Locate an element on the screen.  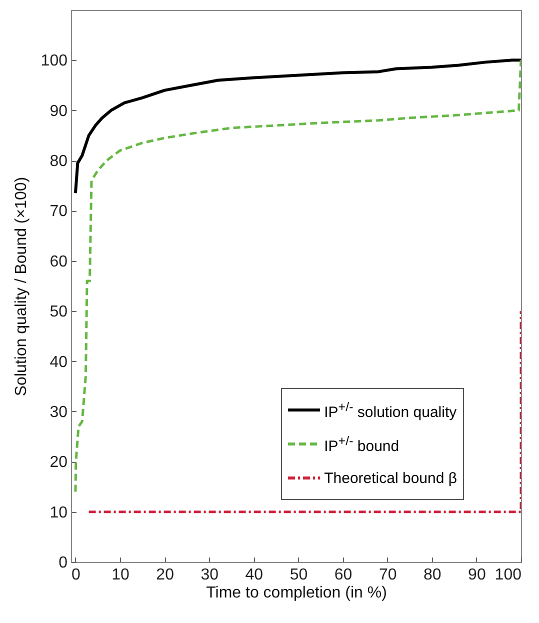
y-tick-label: 20 is located at coordinates (59, 463).